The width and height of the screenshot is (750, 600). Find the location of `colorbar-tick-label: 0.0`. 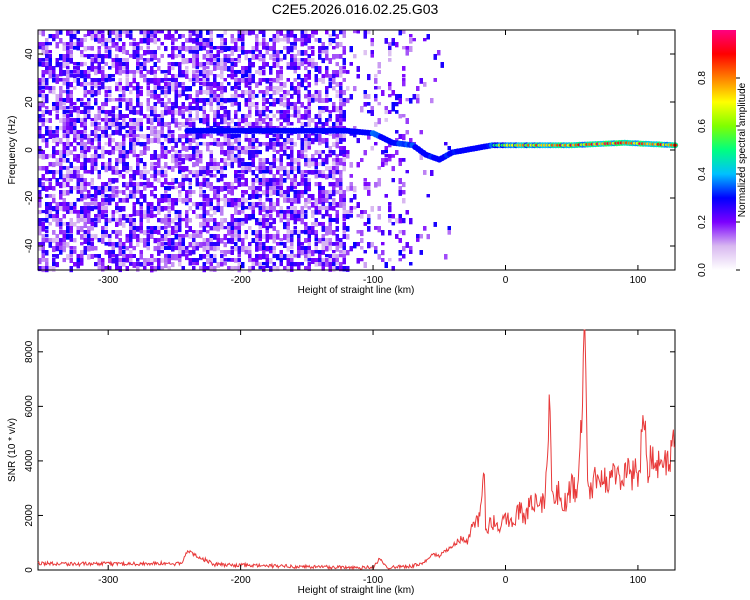

colorbar-tick-label: 0.0 is located at coordinates (702, 270).